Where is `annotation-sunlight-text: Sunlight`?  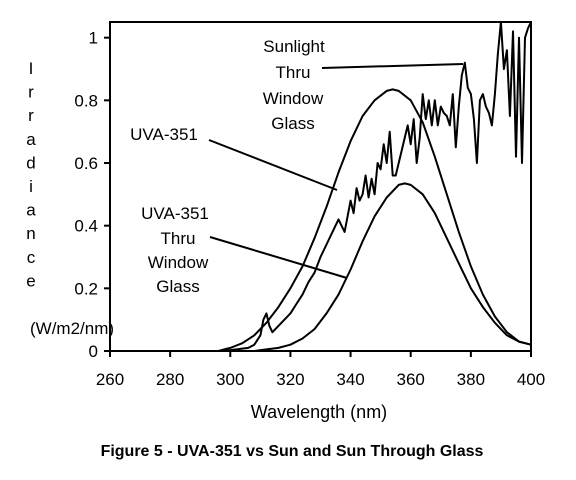
annotation-sunlight-text: Sunlight is located at coordinates (294, 46).